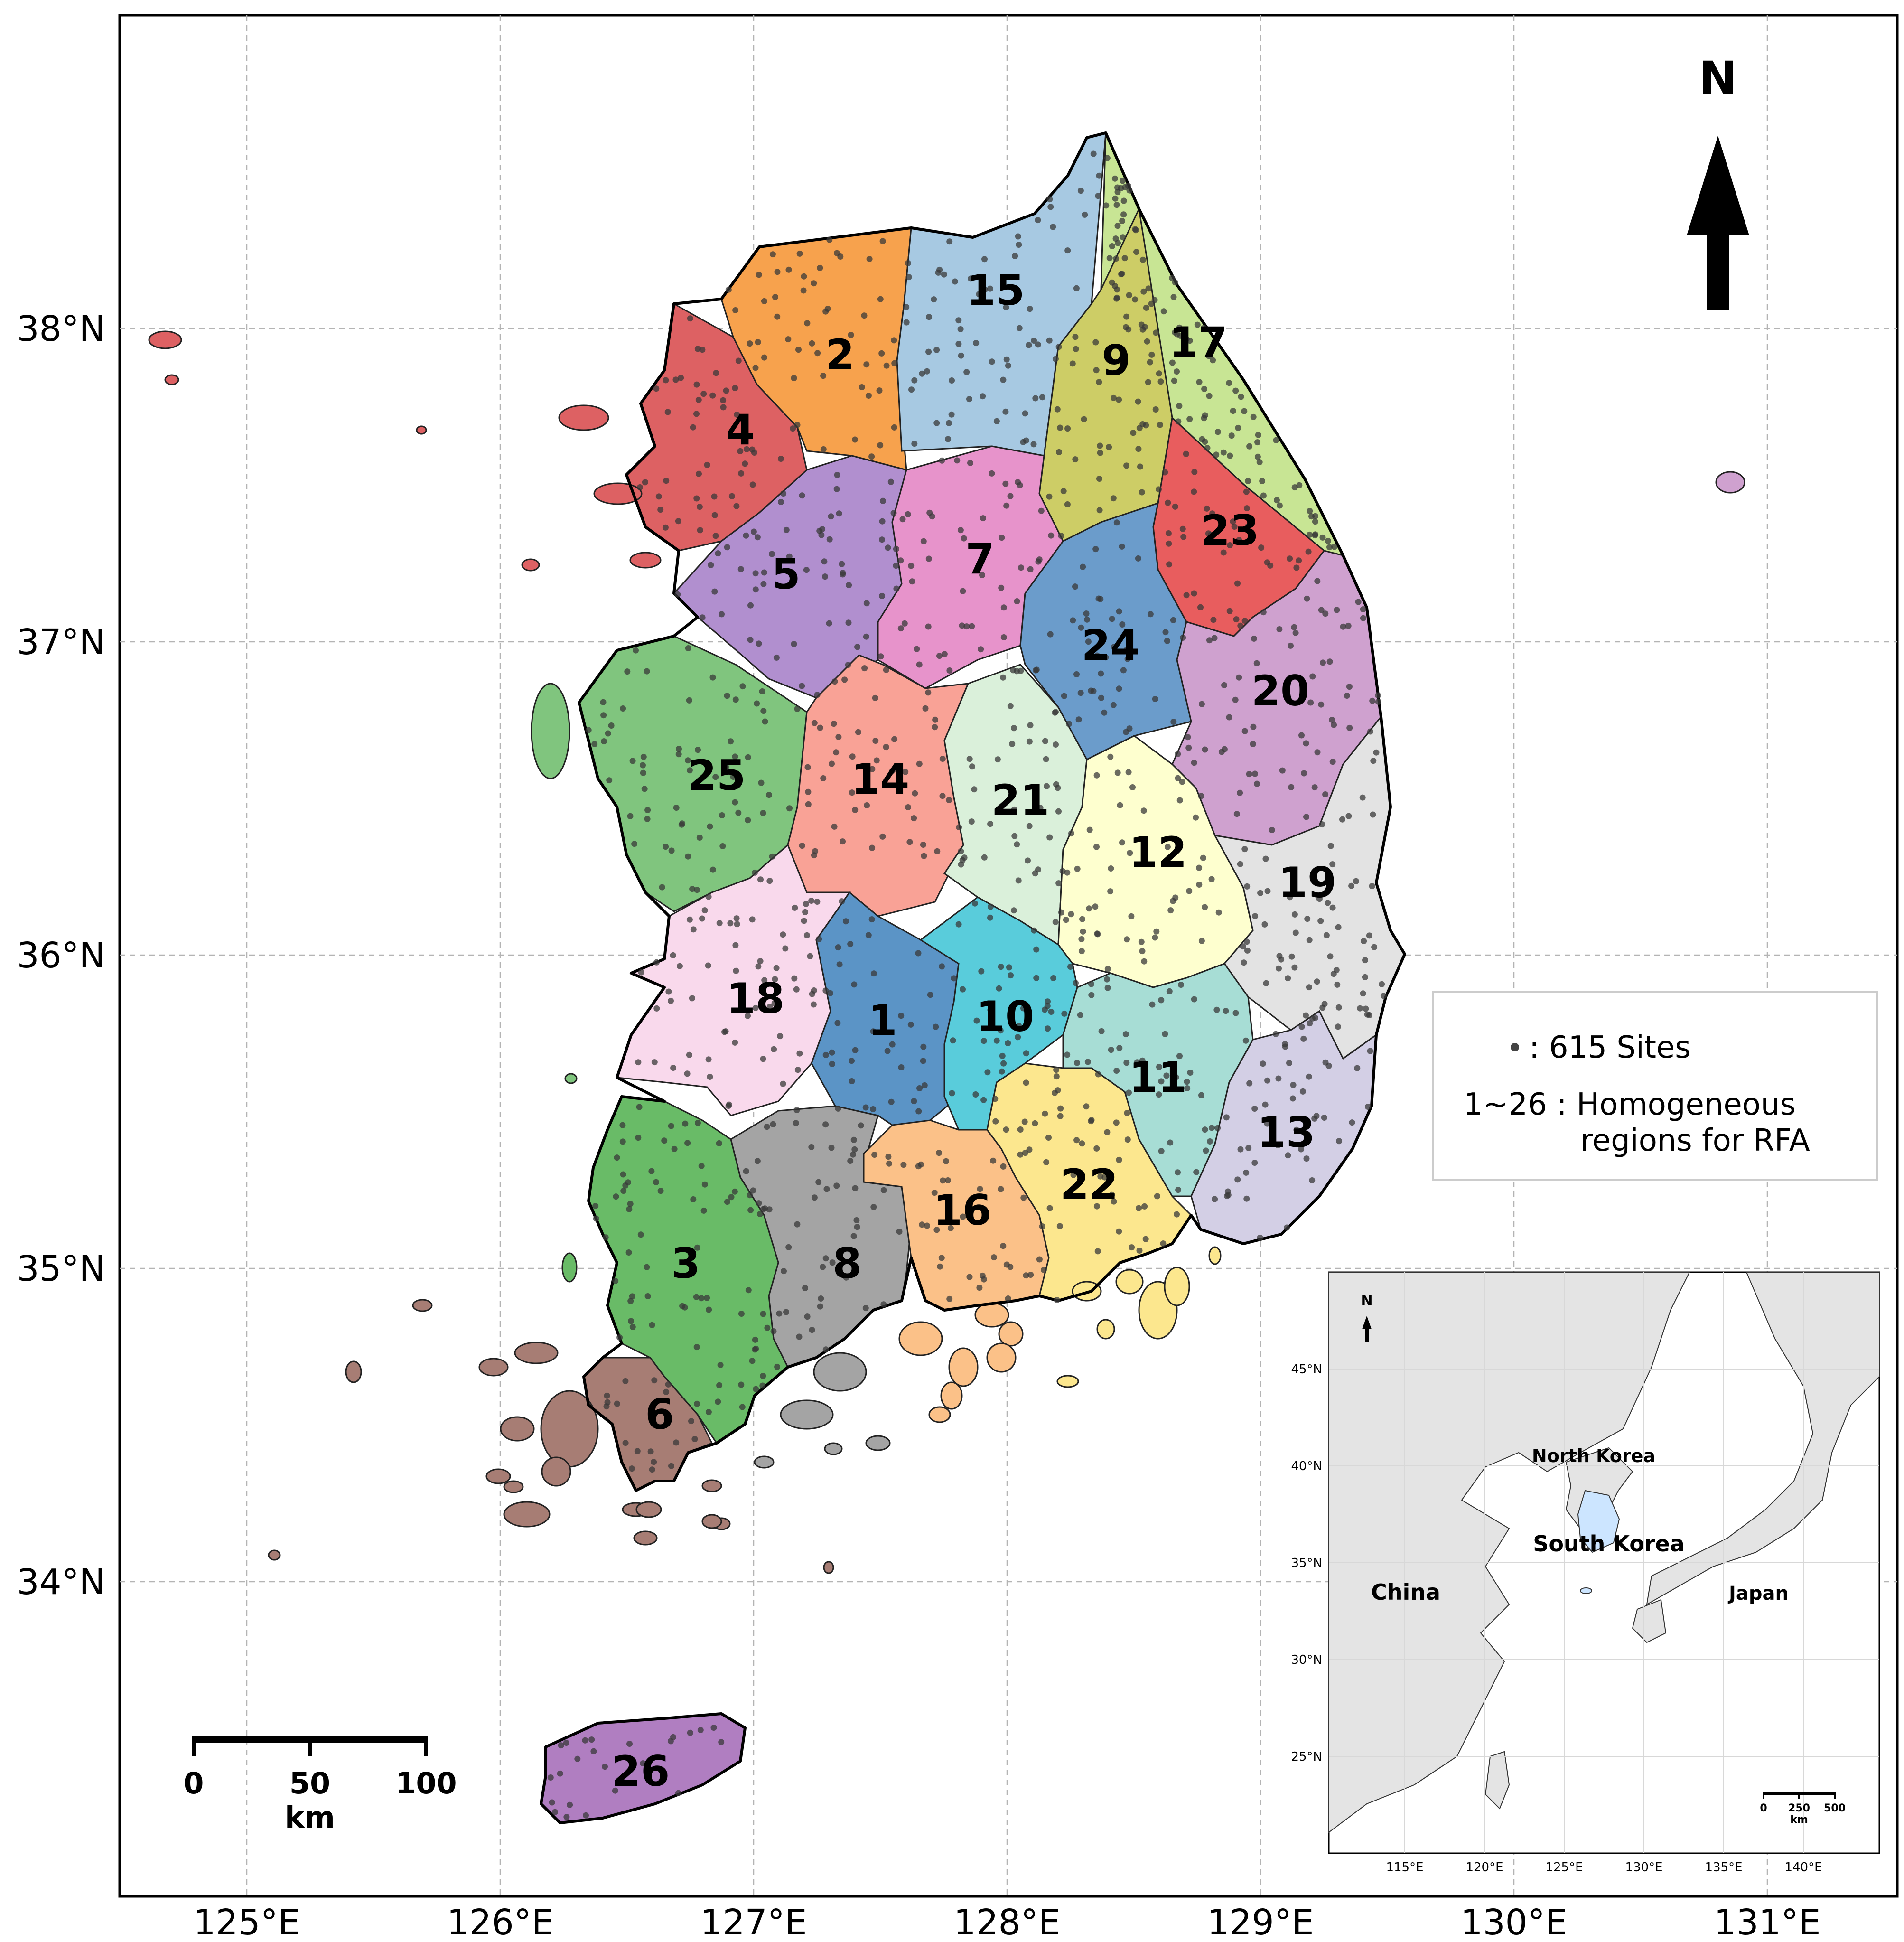 The image size is (1904, 1942). Describe the element at coordinates (740, 429) in the screenshot. I see `region-label-4: 4` at that location.